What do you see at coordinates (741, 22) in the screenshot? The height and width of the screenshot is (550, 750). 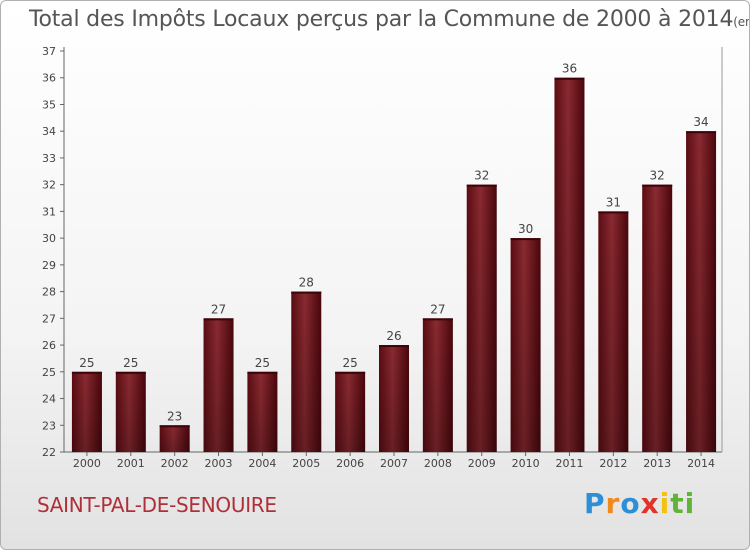 I see `chart-unit: (en milliers d'€)` at bounding box center [741, 22].